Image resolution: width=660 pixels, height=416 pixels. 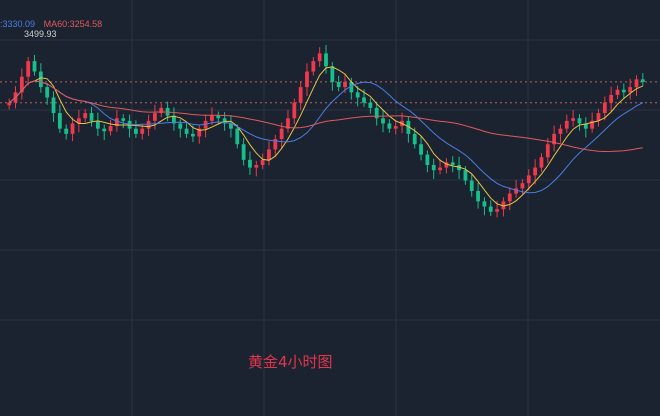 What do you see at coordinates (40, 34) in the screenshot?
I see `highest-price-label: 3499.93` at bounding box center [40, 34].